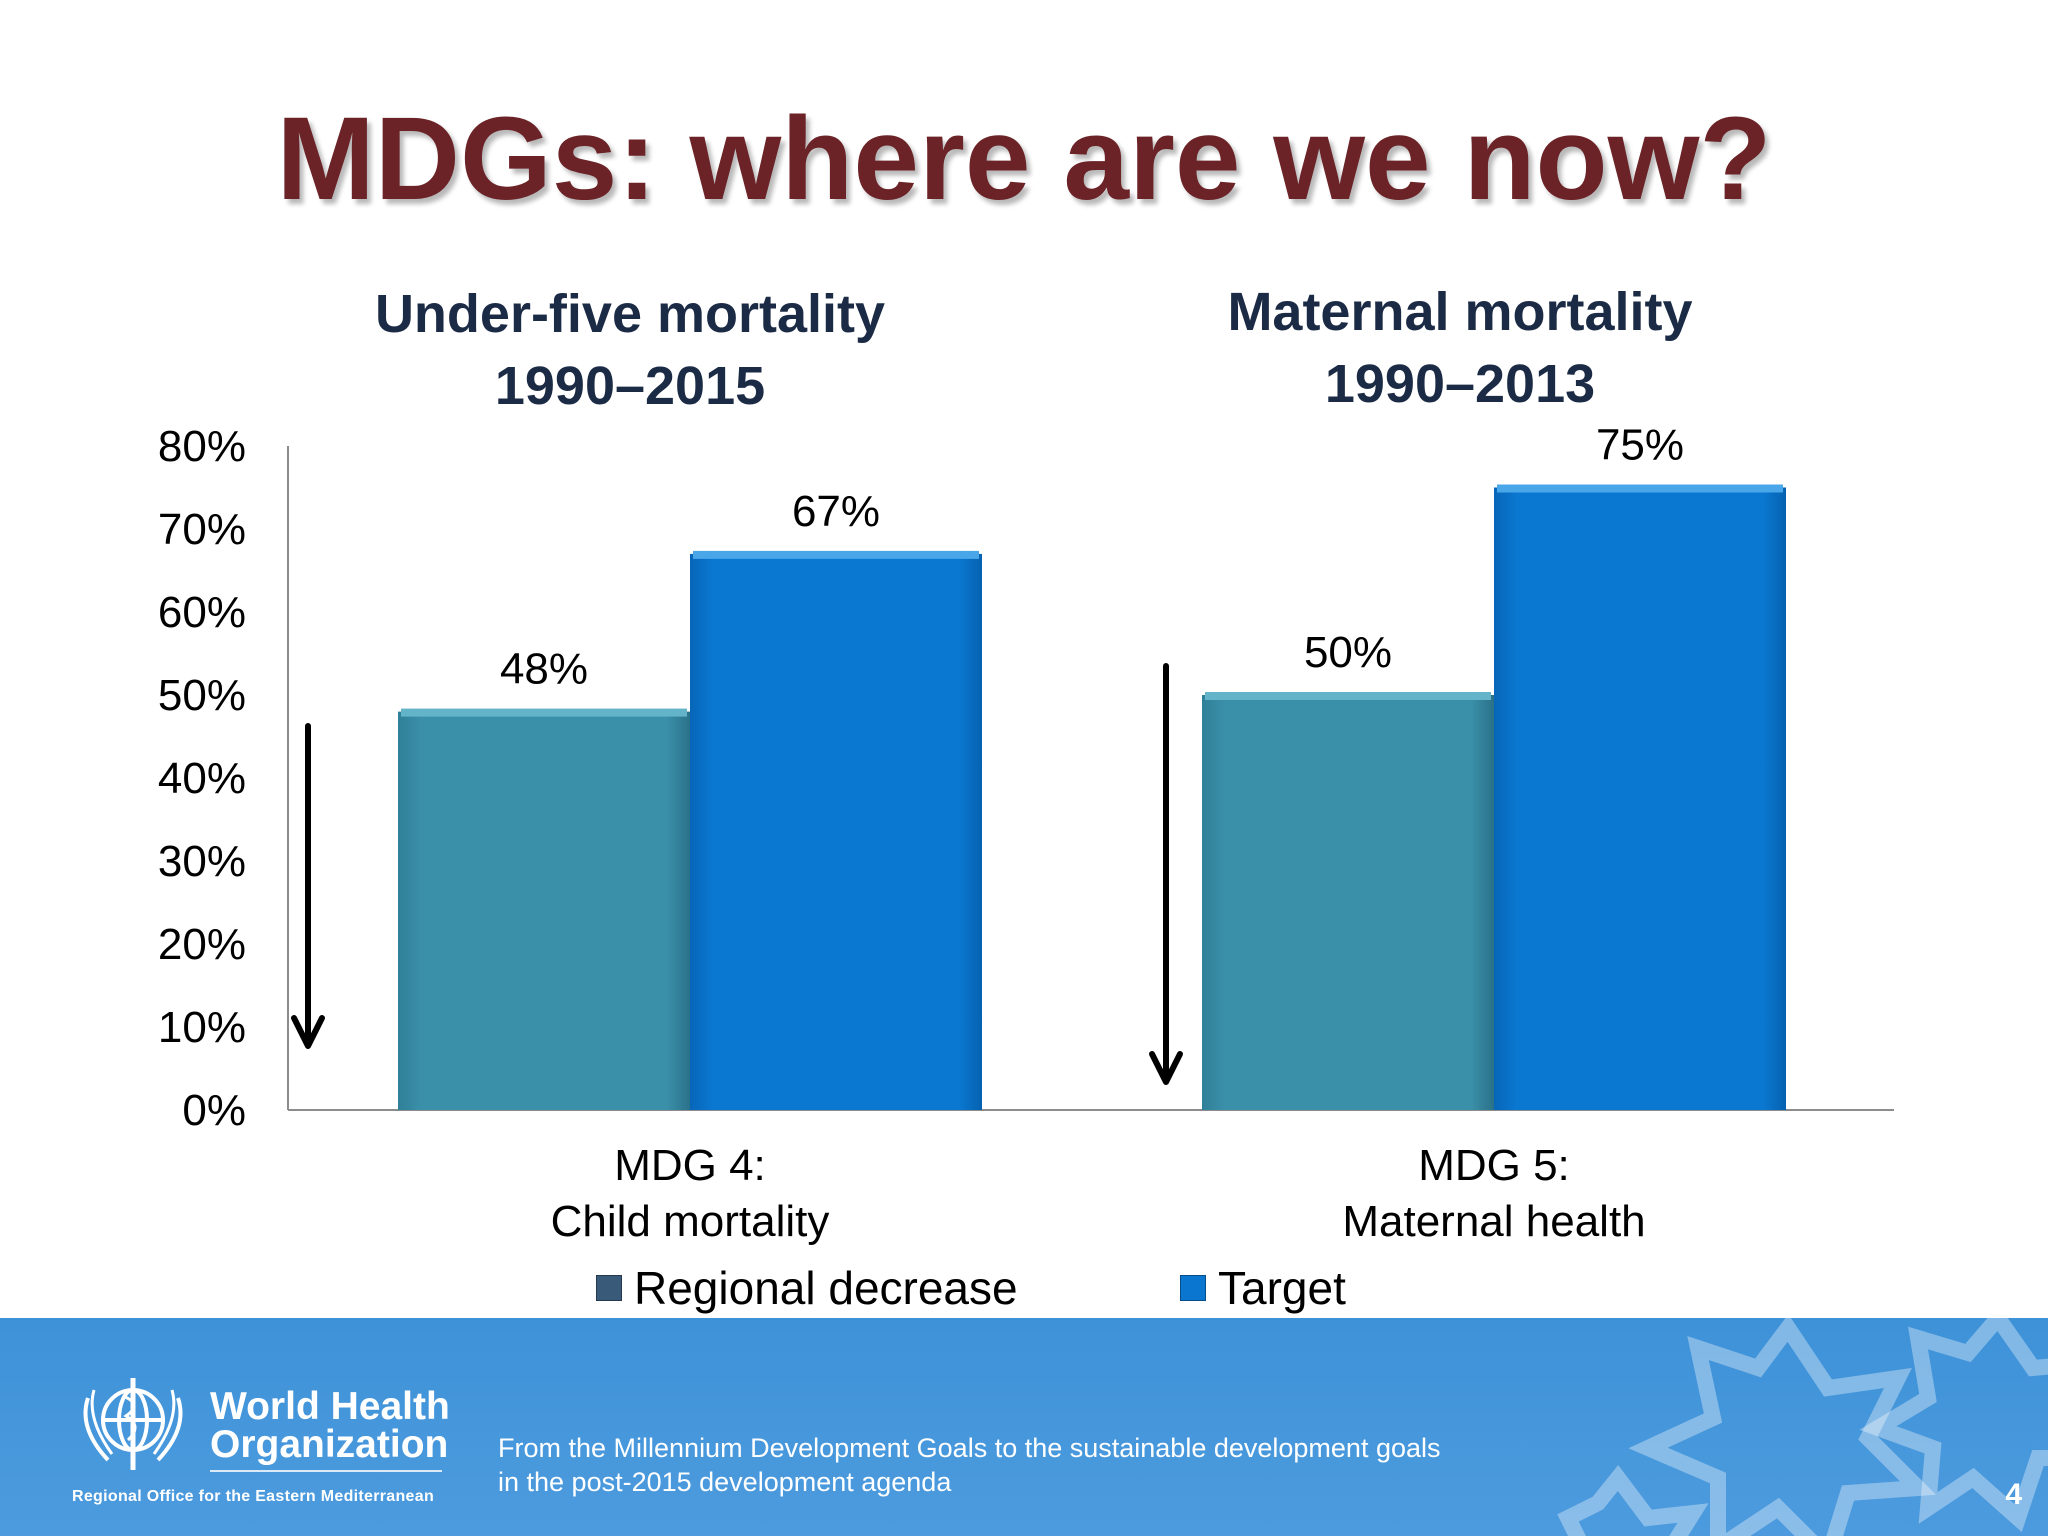 The width and height of the screenshot is (2048, 1536). What do you see at coordinates (1460, 384) in the screenshot?
I see `group-title-line2: 1990–2013` at bounding box center [1460, 384].